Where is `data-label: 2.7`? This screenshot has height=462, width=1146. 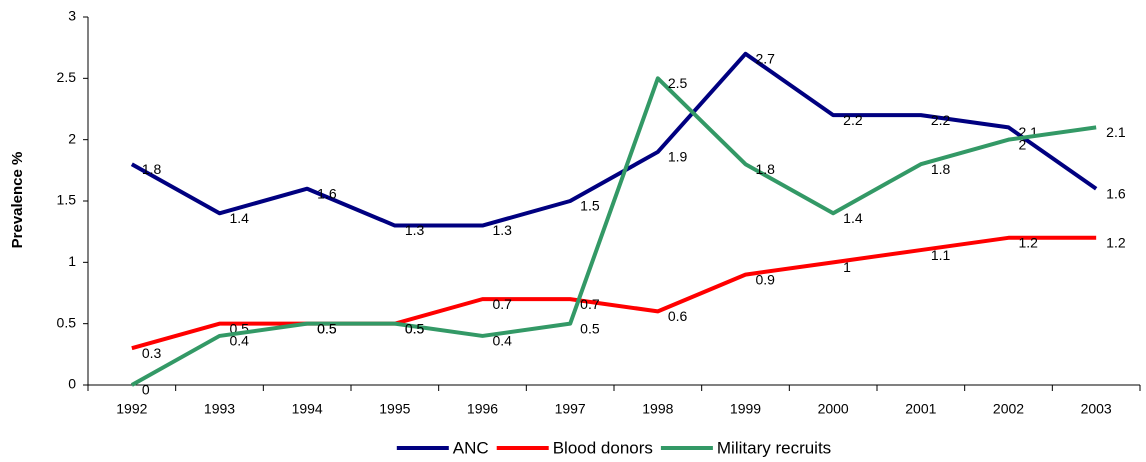 data-label: 2.7 is located at coordinates (766, 59).